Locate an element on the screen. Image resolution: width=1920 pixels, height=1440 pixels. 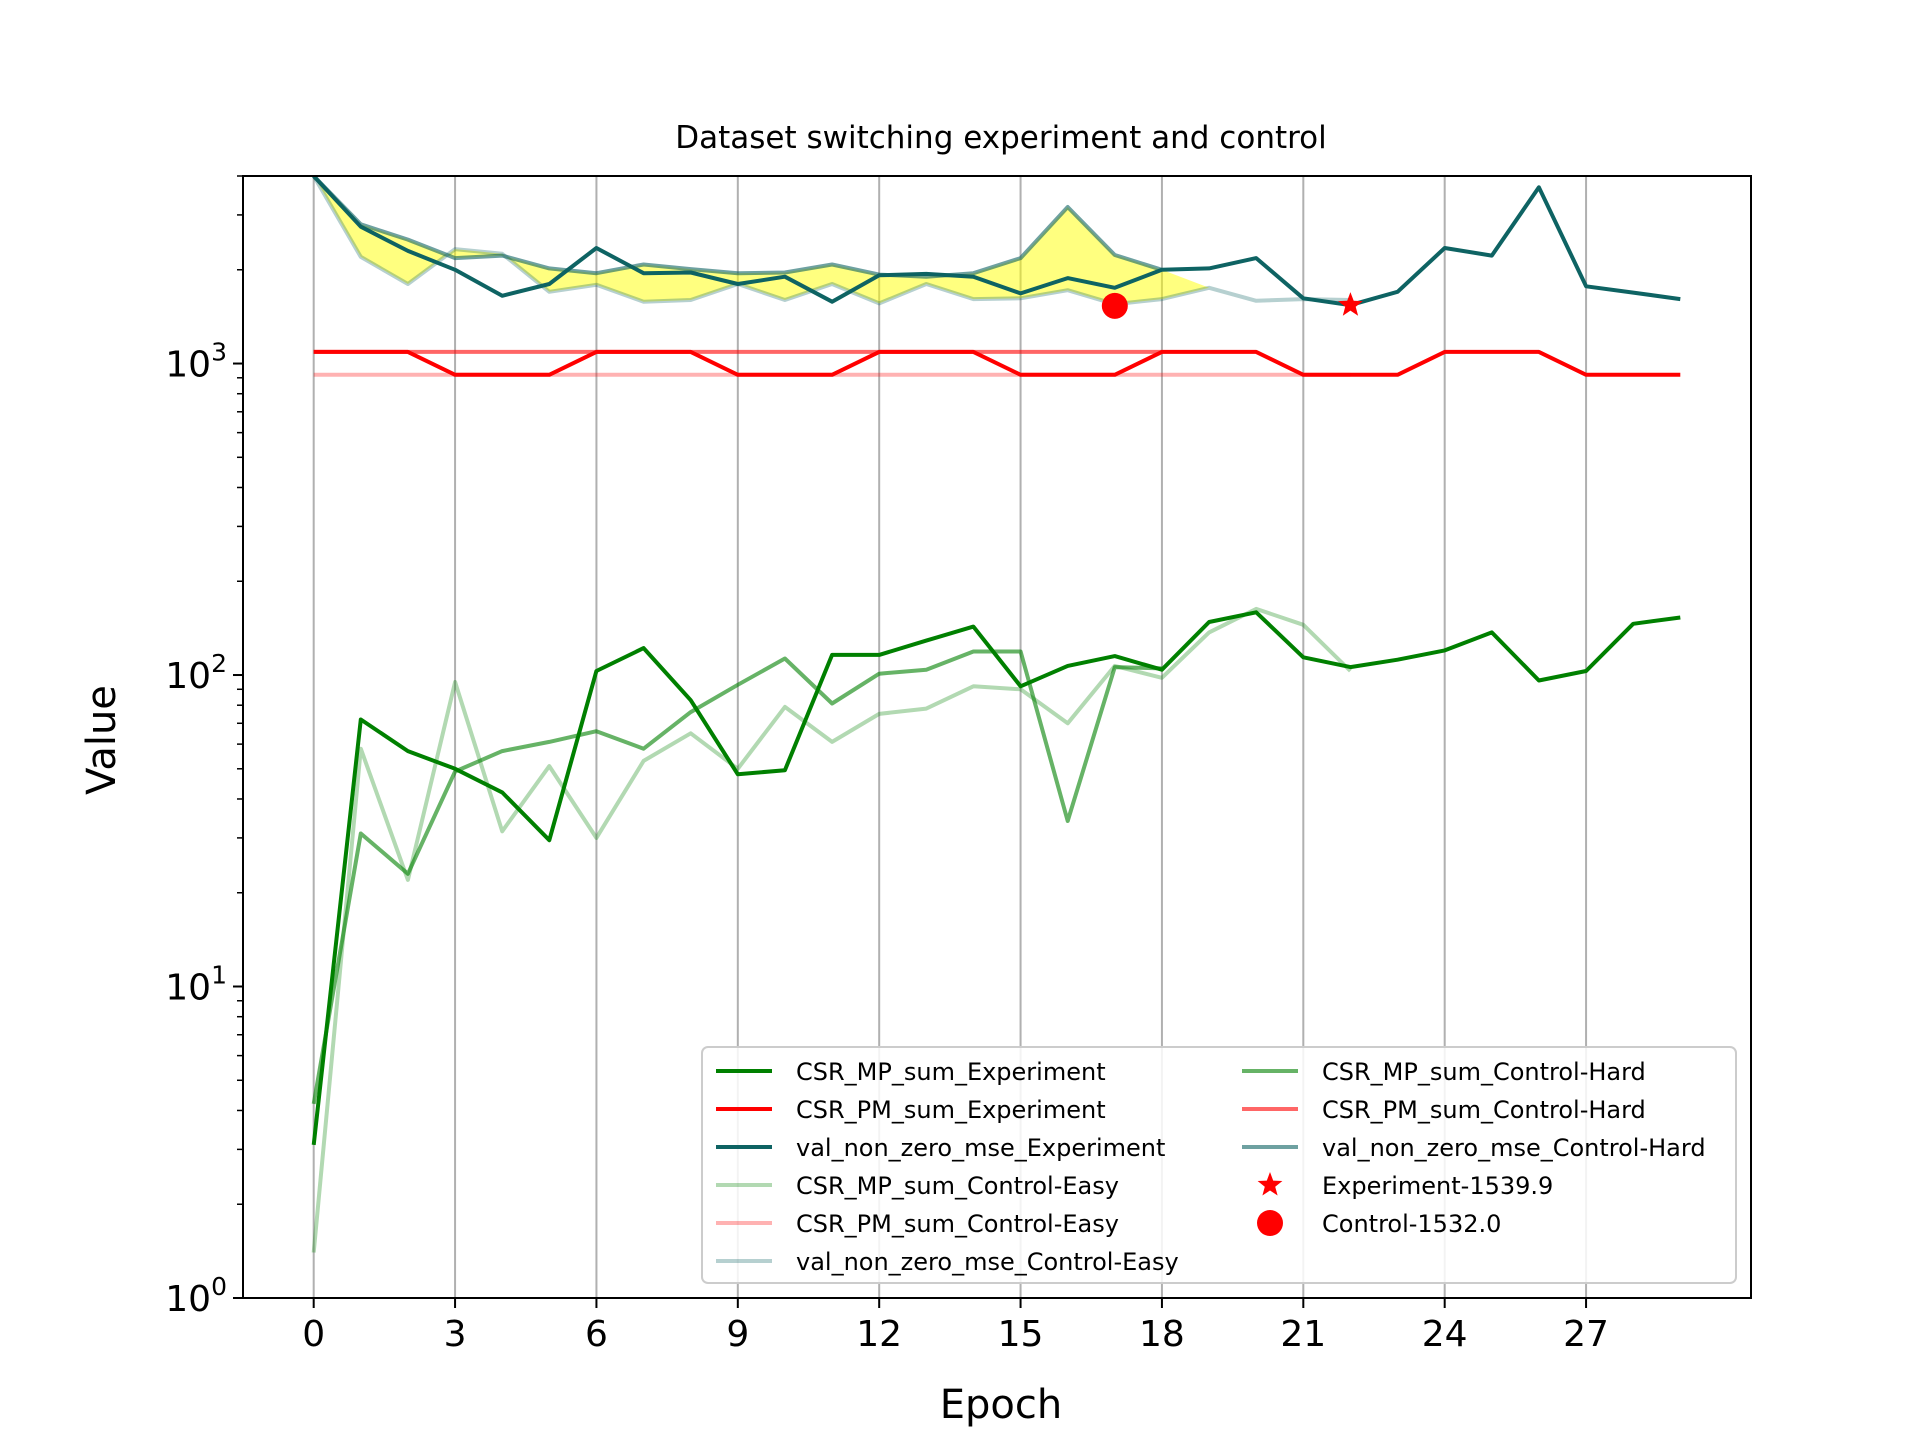
x-tick-label-18: 18 is located at coordinates (1162, 1334).